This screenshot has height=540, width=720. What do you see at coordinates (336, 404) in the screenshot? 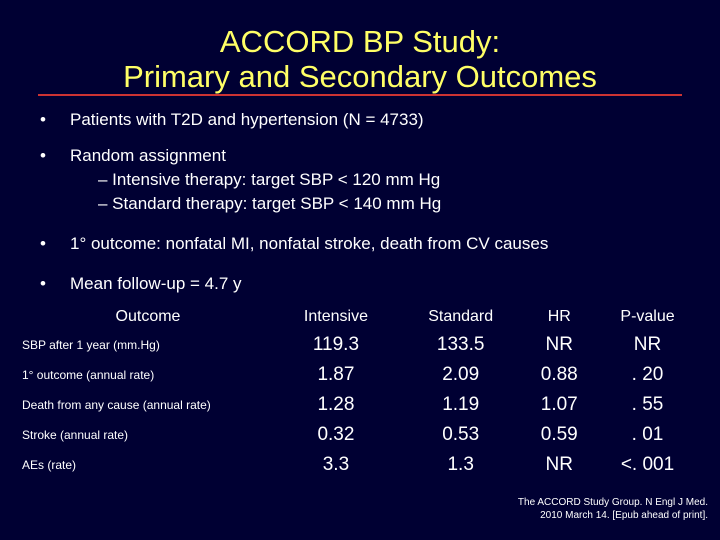
I see `cell-intensive: 1.28` at bounding box center [336, 404].